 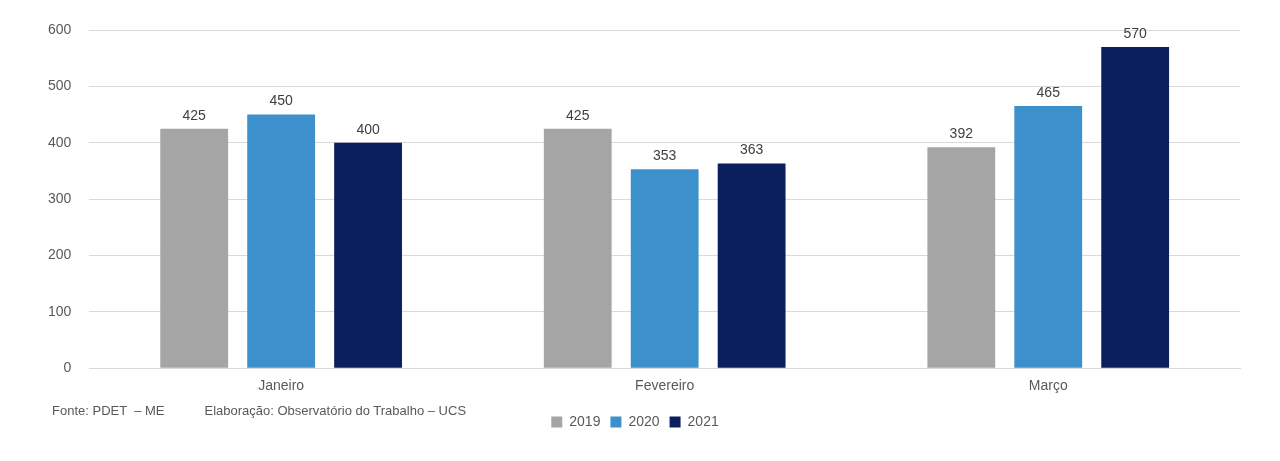 I want to click on y-tick-label: 400, so click(x=60, y=141).